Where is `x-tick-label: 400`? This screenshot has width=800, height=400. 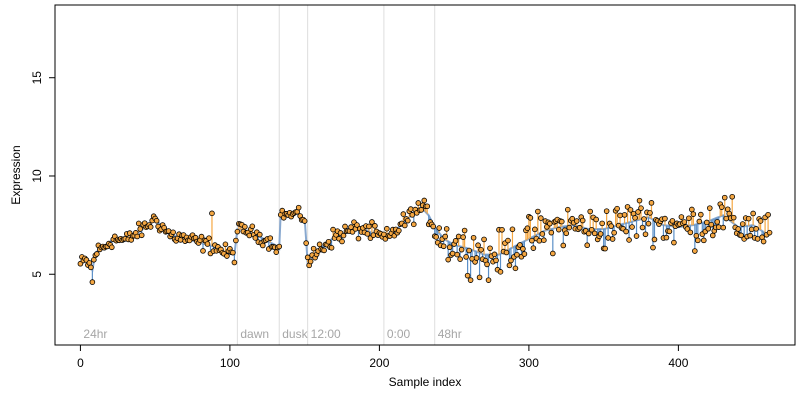
x-tick-label: 400 is located at coordinates (678, 363).